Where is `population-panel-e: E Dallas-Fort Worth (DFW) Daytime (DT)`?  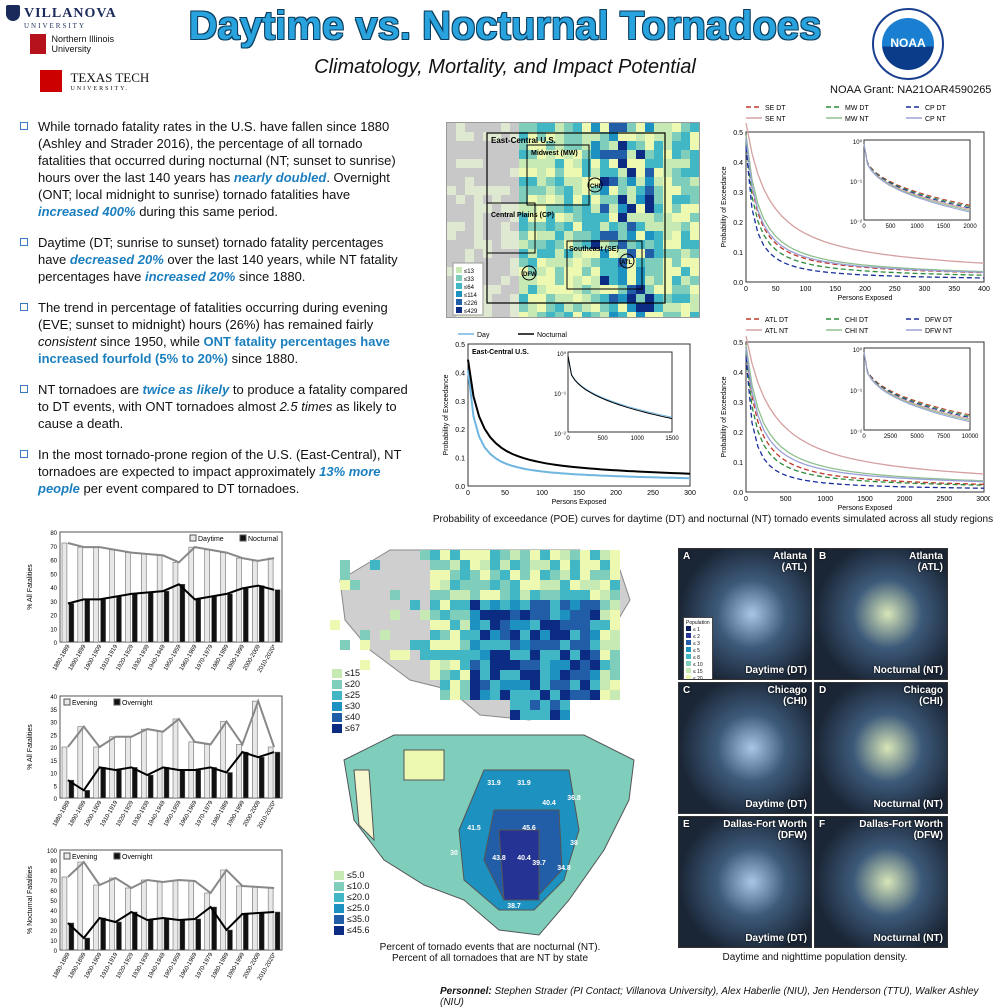 population-panel-e: E Dallas-Fort Worth (DFW) Daytime (DT) is located at coordinates (745, 882).